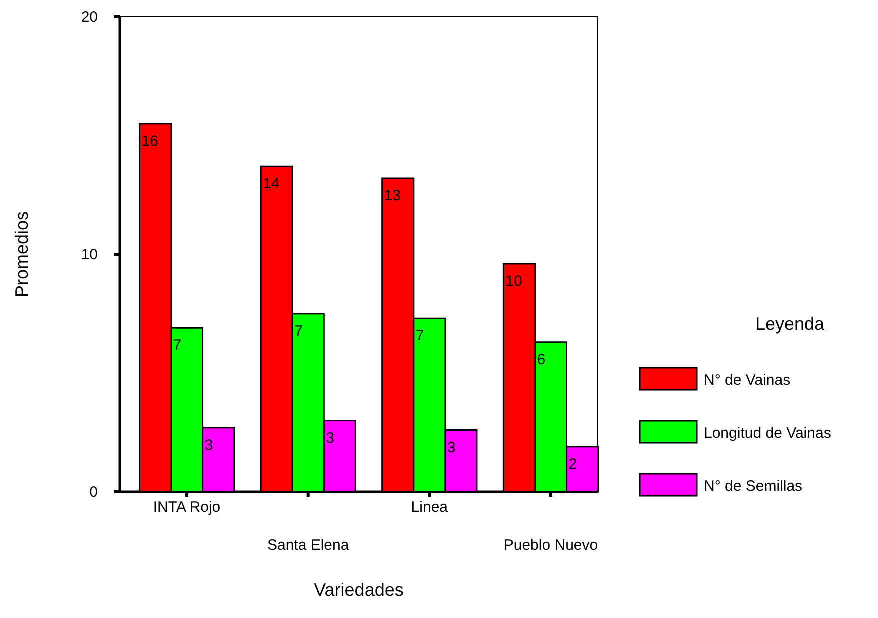  What do you see at coordinates (768, 433) in the screenshot?
I see `legend-label: Longitud de Vainas` at bounding box center [768, 433].